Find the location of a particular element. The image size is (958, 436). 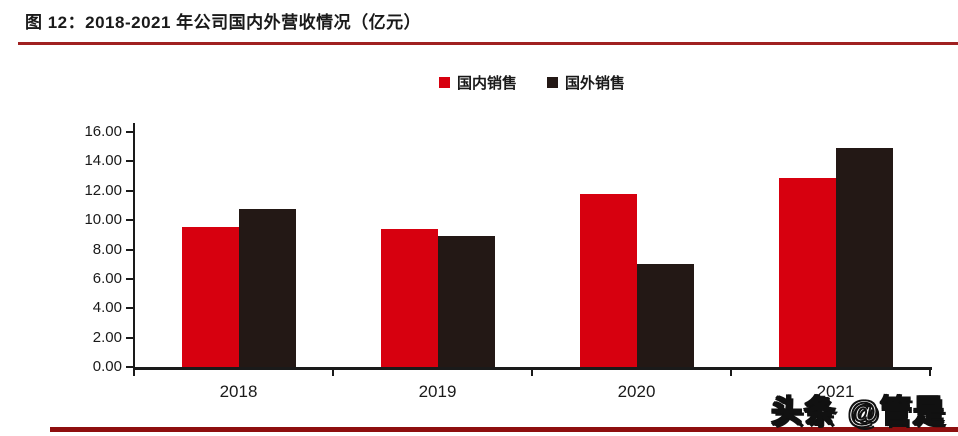

legend-label: 国内销售 is located at coordinates (486, 83).